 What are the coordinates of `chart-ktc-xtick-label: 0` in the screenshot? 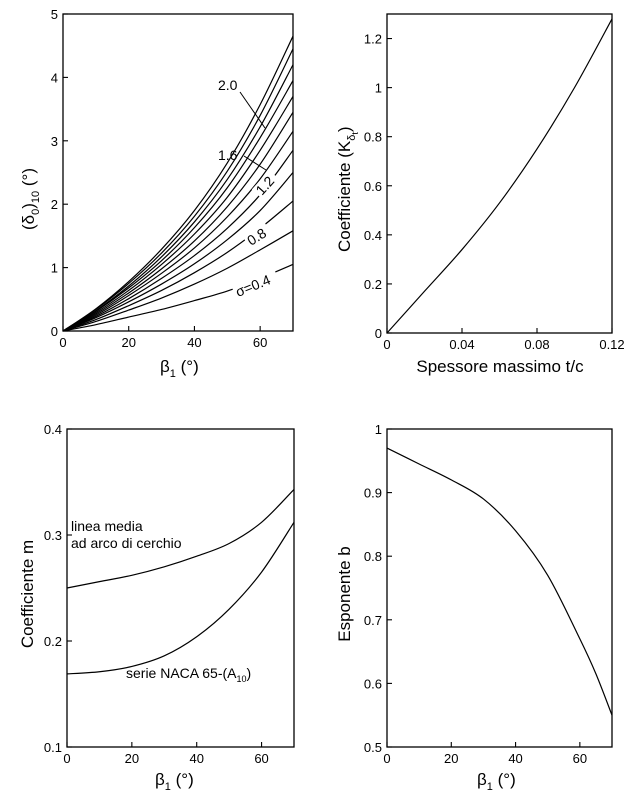 It's located at (386, 344).